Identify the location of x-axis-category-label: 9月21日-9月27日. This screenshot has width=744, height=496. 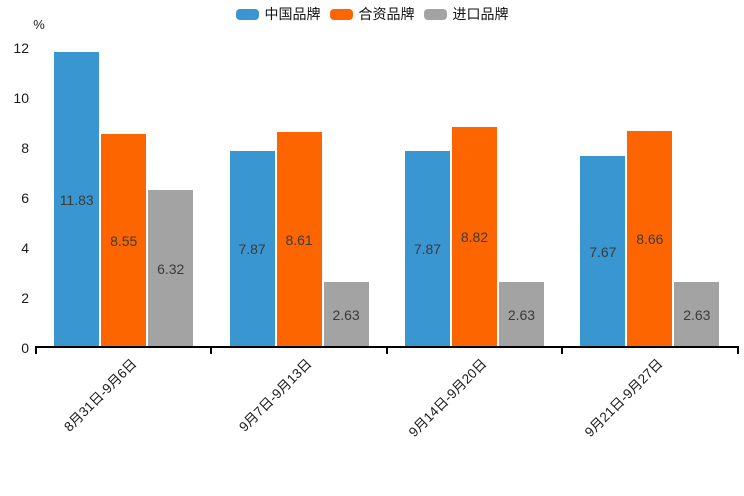
(623, 398).